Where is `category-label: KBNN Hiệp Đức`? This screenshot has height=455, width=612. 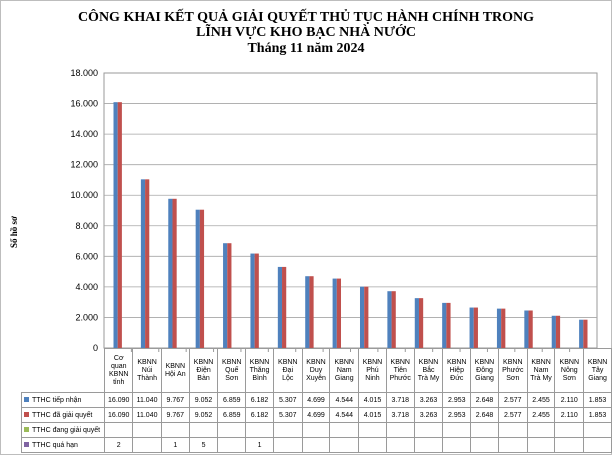
category-label: KBNN Hiệp Đức is located at coordinates (457, 370).